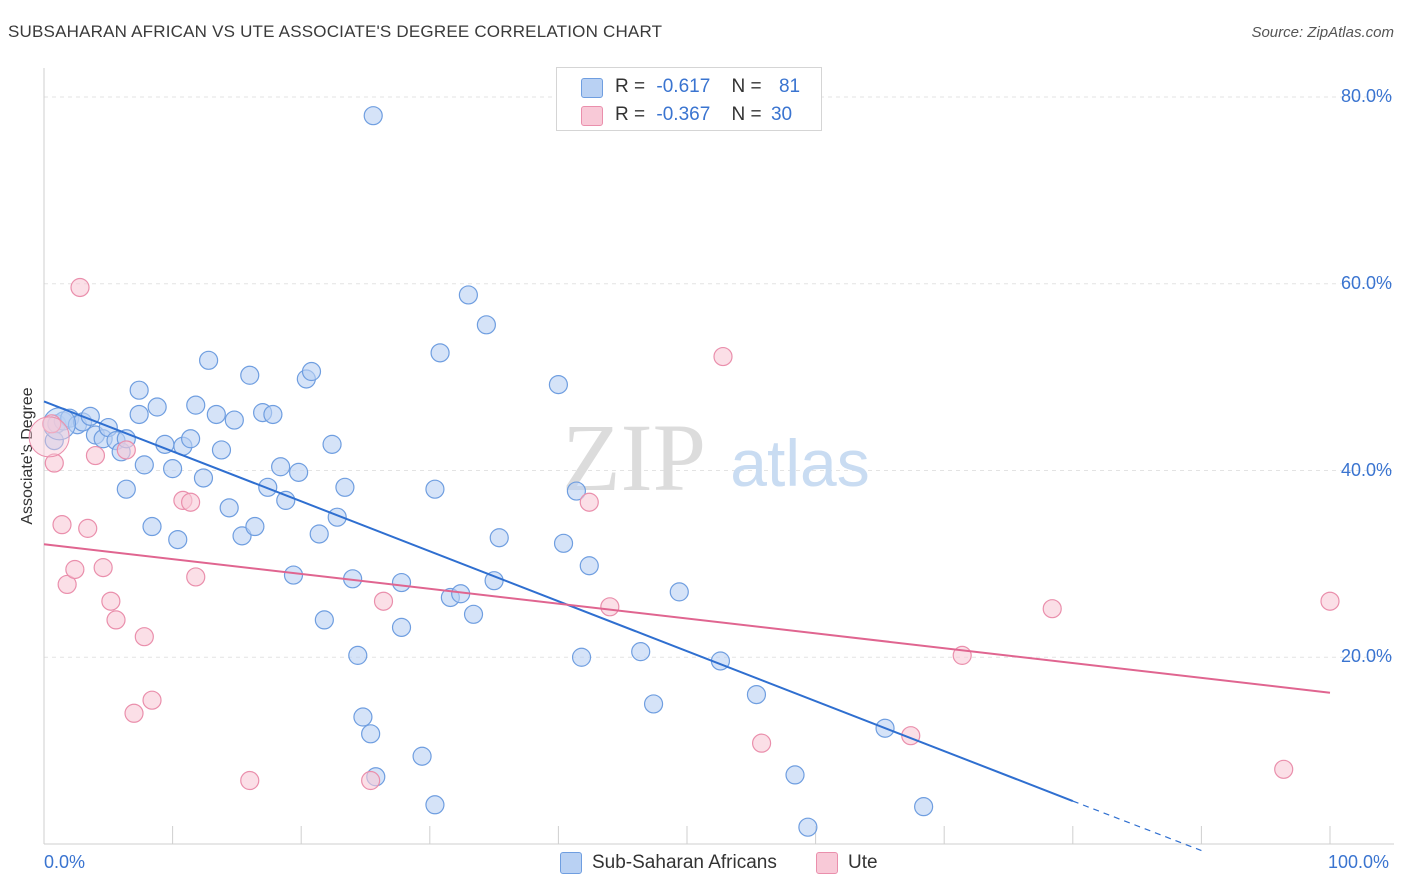 This screenshot has height=892, width=1406. What do you see at coordinates (1322, 32) in the screenshot?
I see `source-label: Source: ZipAtlas.com` at bounding box center [1322, 32].